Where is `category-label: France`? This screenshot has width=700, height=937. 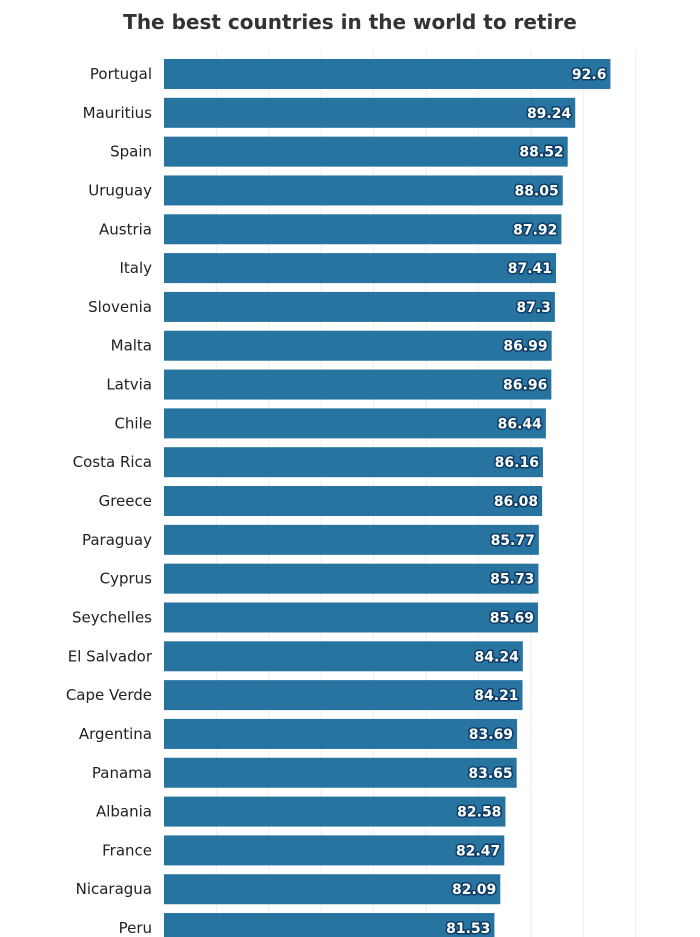
category-label: France is located at coordinates (127, 850).